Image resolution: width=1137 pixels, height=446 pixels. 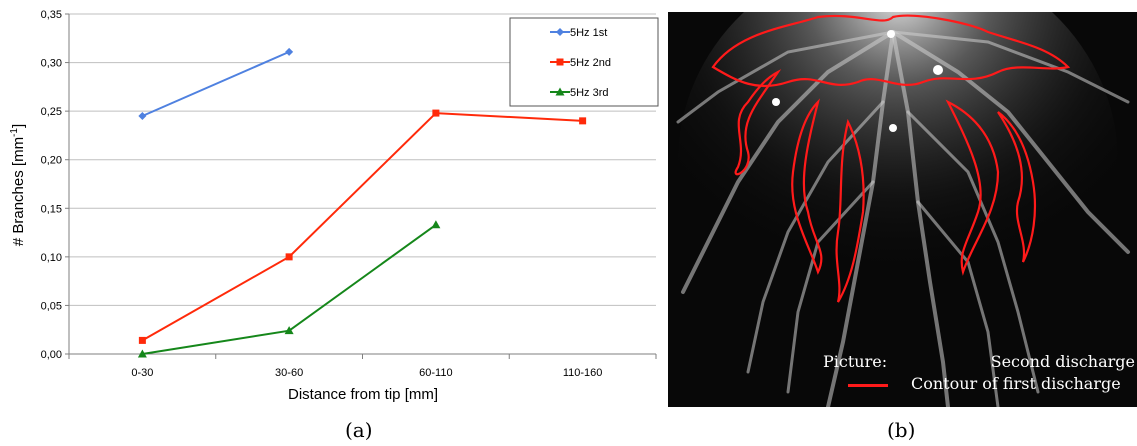 I want to click on x-tick-label: 110-160, so click(x=583, y=373).